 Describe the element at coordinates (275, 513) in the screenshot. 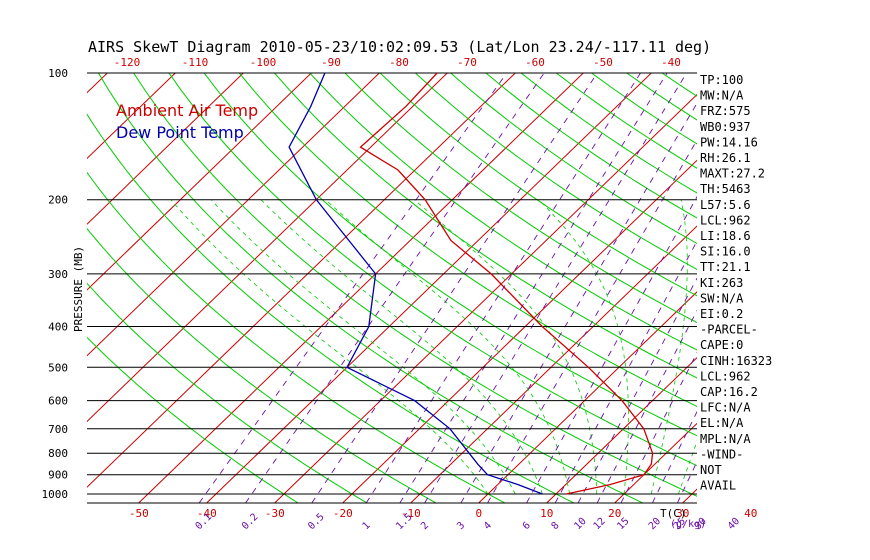

I see `bottom-temp-tick-label: -30` at that location.